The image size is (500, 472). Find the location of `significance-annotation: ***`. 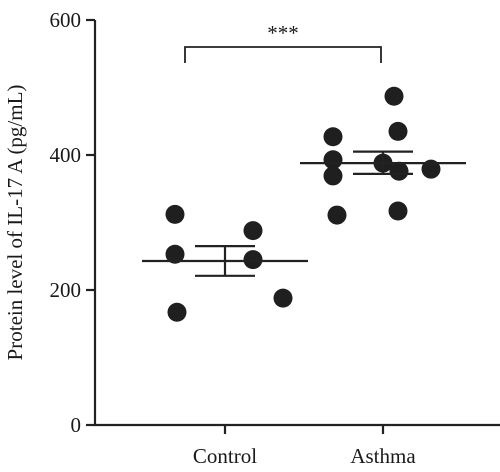

significance-annotation: *** is located at coordinates (283, 42).